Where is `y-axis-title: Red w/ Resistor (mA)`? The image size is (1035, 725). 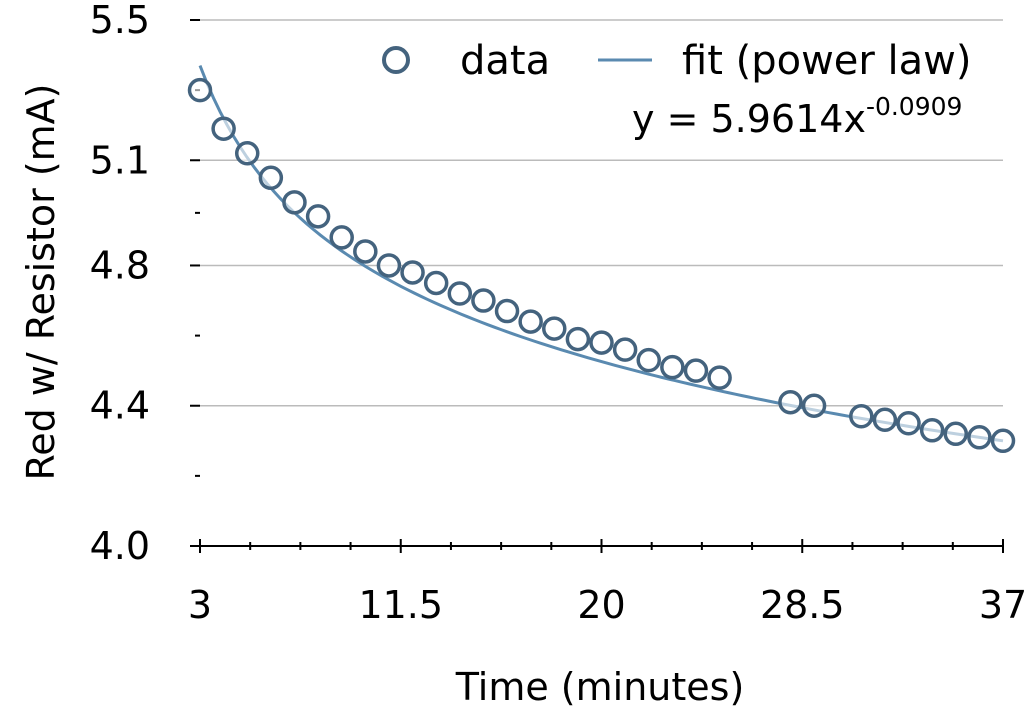
y-axis-title: Red w/ Resistor (mA) is located at coordinates (41, 282).